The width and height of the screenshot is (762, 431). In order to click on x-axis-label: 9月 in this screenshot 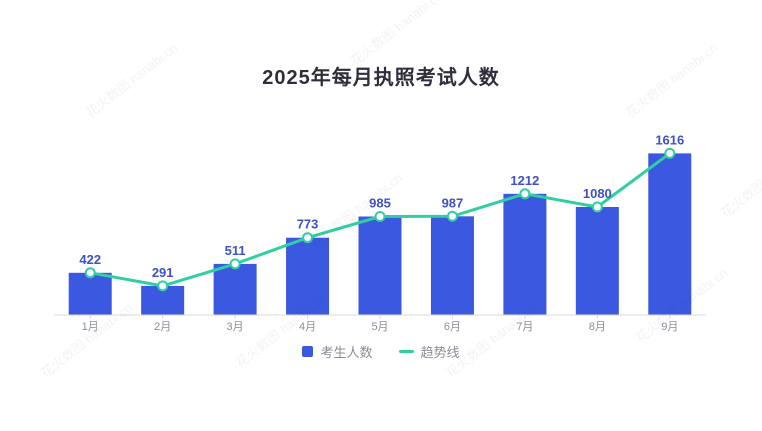, I will do `click(669, 327)`.